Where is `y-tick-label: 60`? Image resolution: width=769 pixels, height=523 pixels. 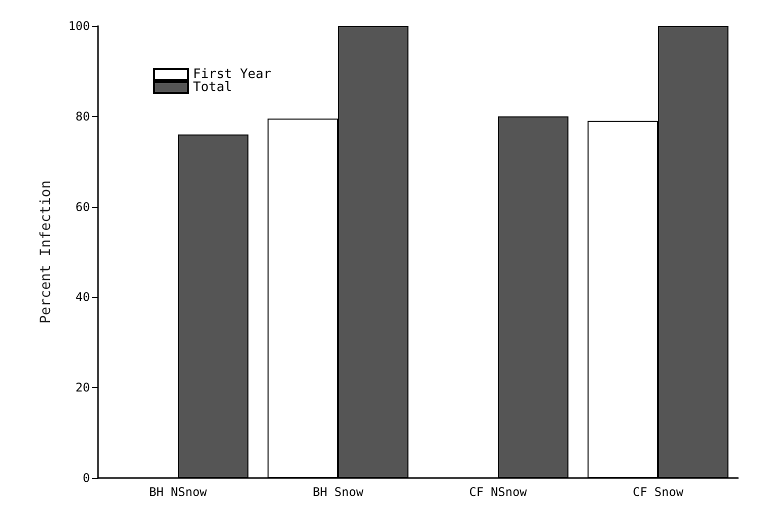
y-tick-label: 60 is located at coordinates (83, 207).